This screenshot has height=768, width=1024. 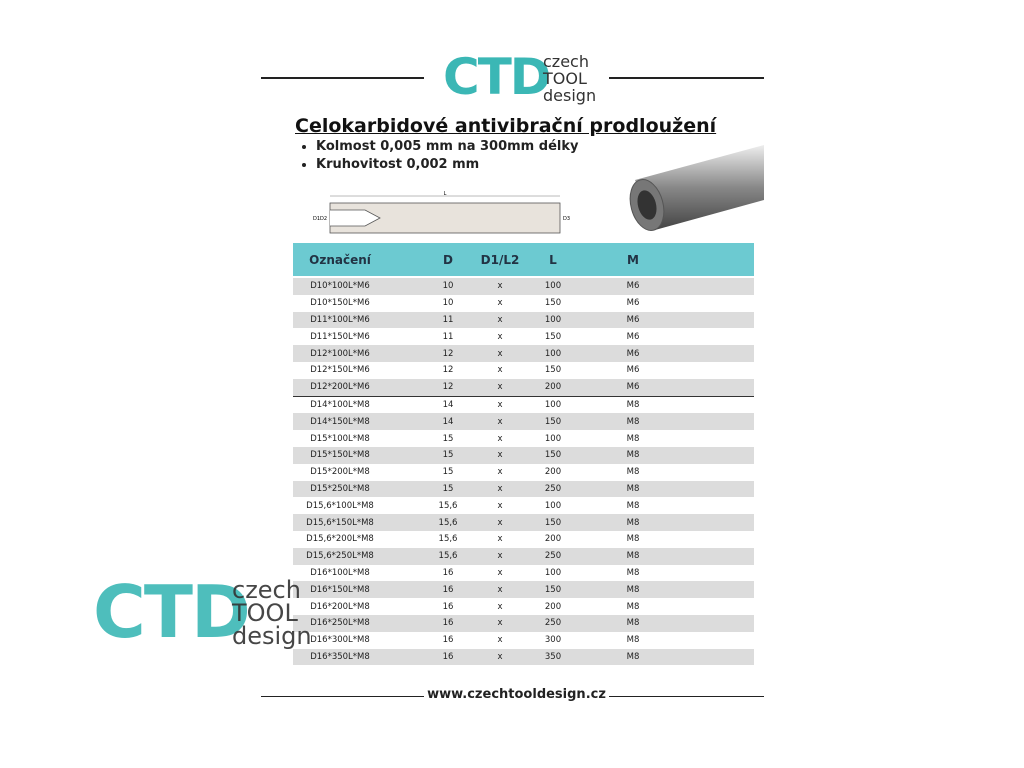 What do you see at coordinates (340, 455) in the screenshot?
I see `table-cell: D15*150L*M8` at bounding box center [340, 455].